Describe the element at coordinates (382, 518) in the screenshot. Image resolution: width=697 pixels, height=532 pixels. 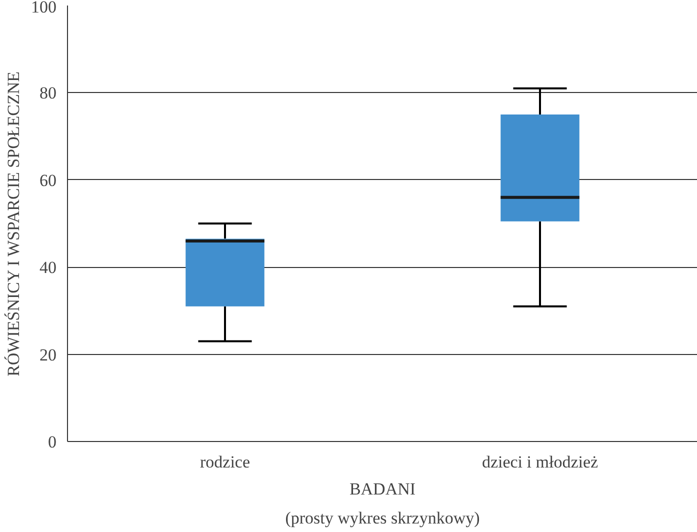
I see `text: (prosty wykres skrzynkowy)` at that location.